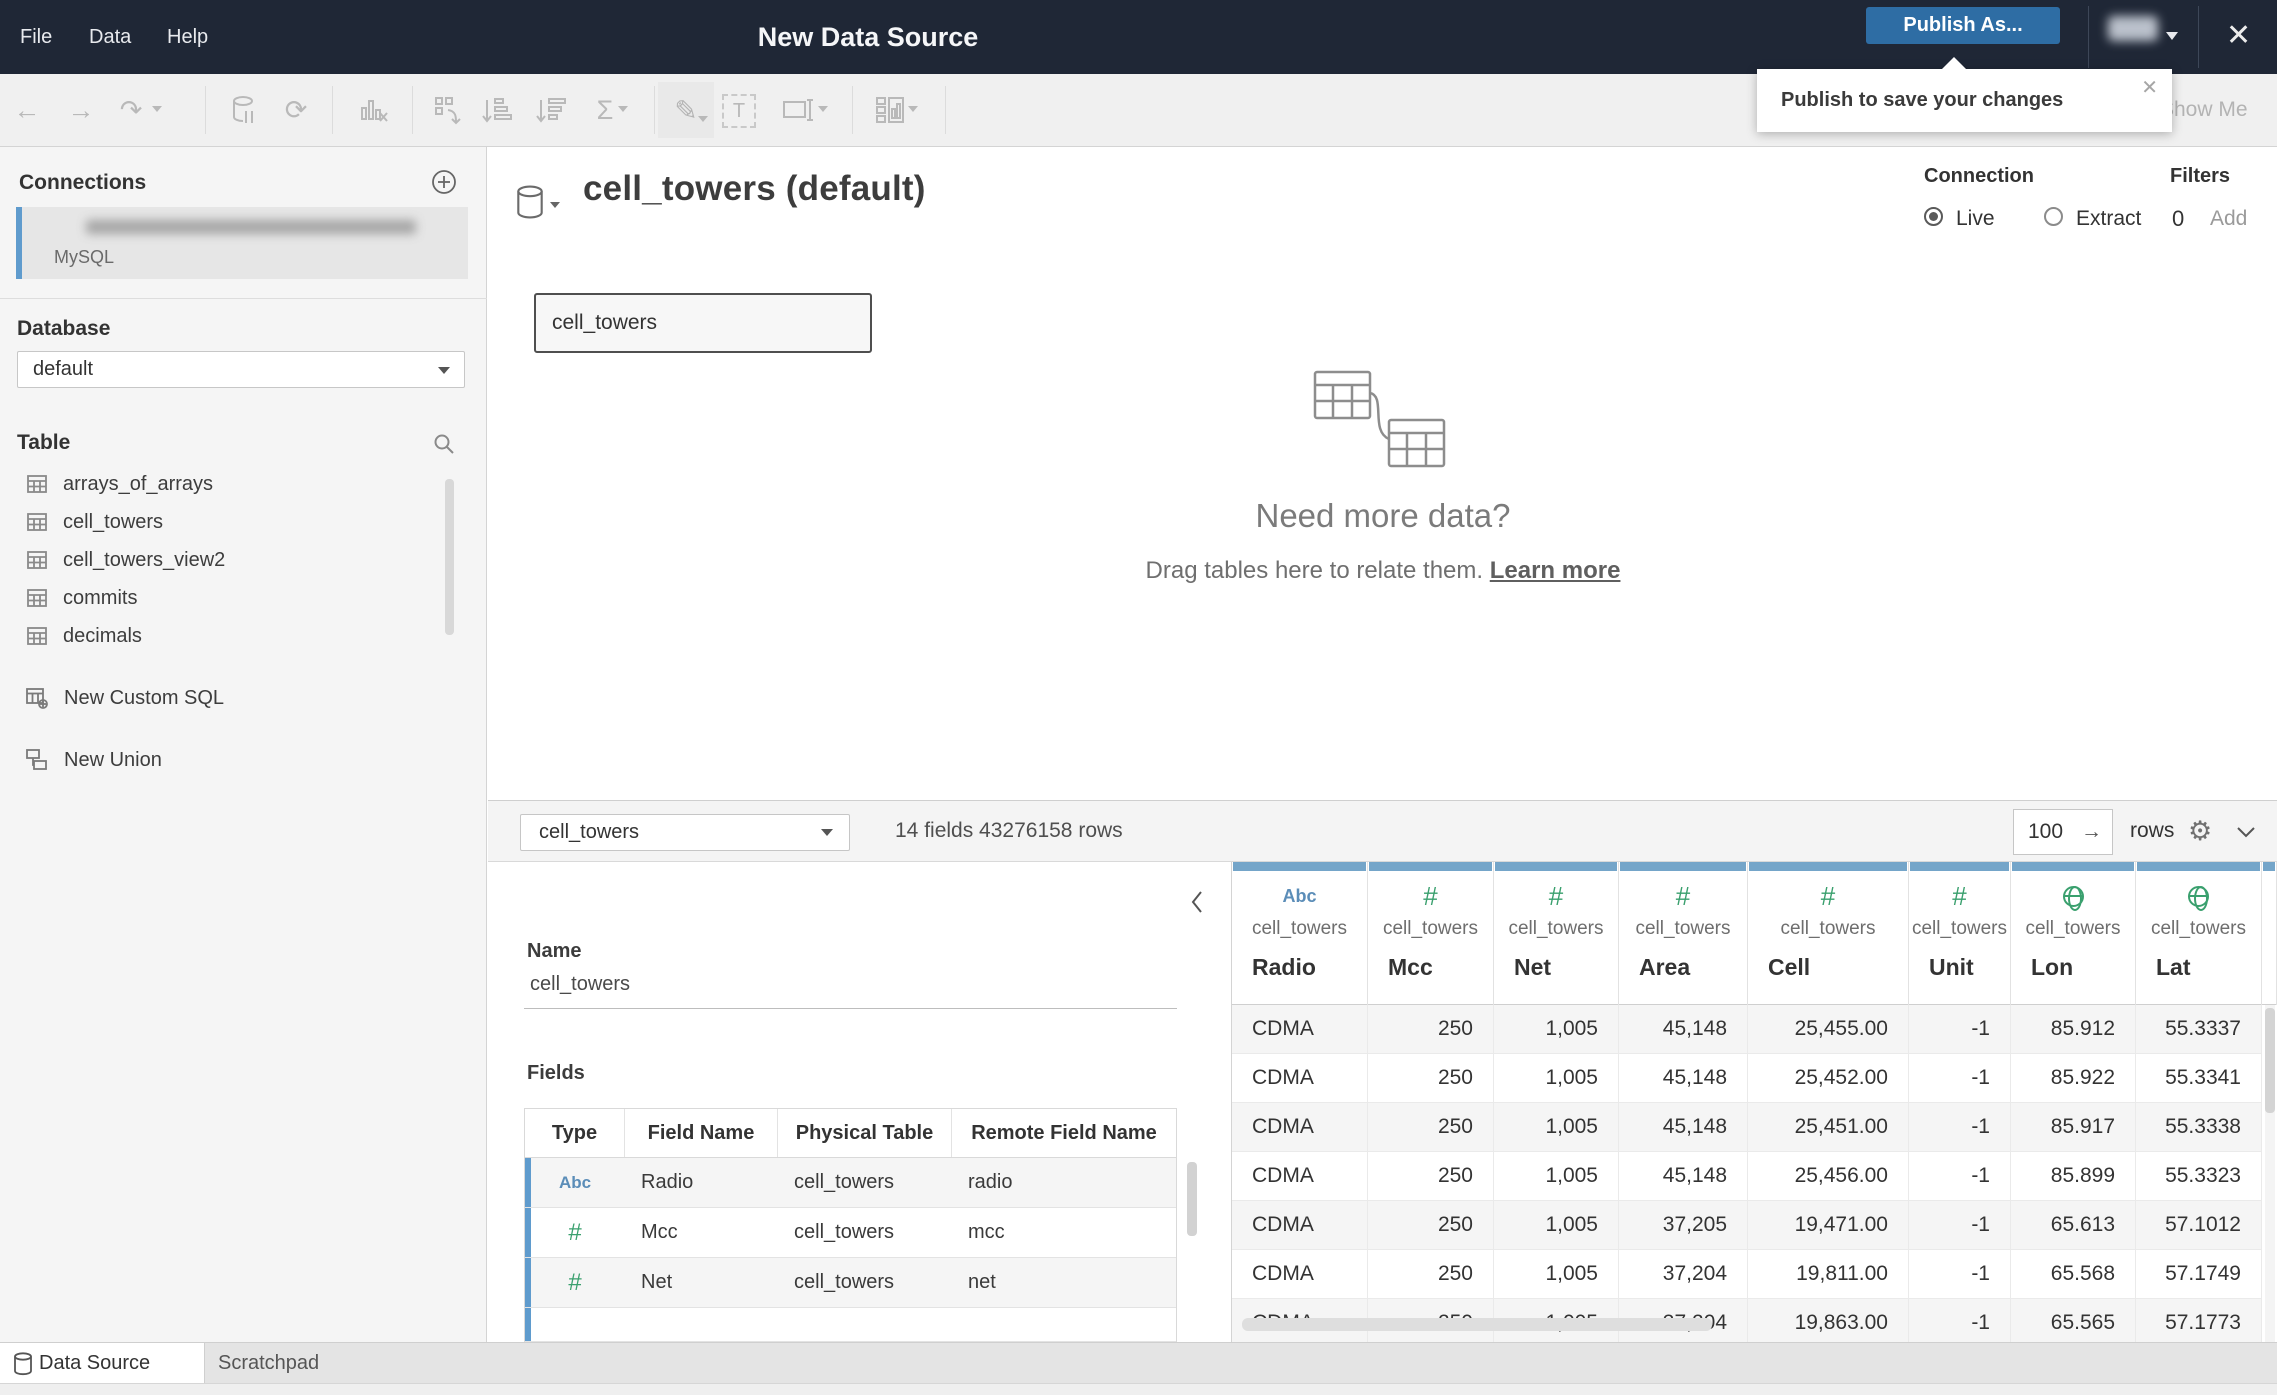  I want to click on sidebar-table-item: cell_towers_view2, so click(235, 560).